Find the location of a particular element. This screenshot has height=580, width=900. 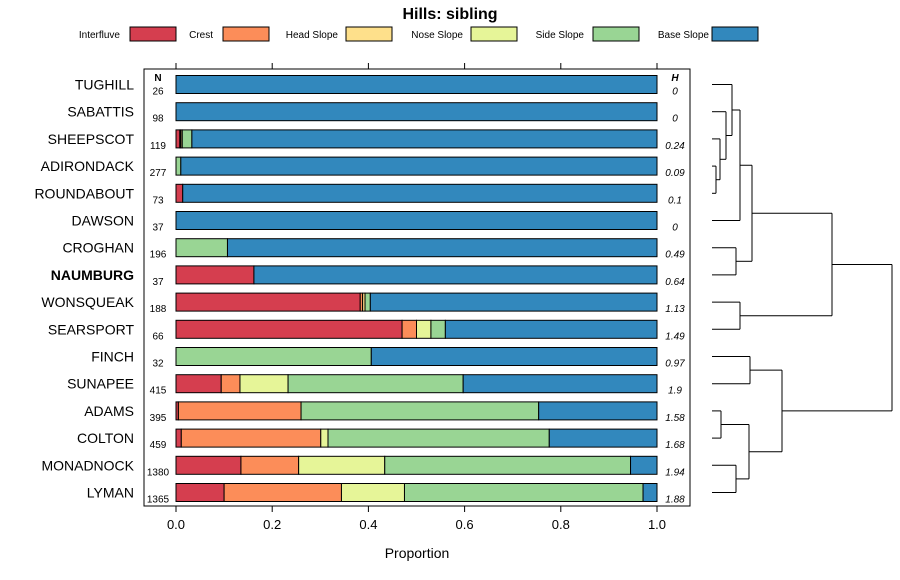

category-label: LYMAN is located at coordinates (110, 493).